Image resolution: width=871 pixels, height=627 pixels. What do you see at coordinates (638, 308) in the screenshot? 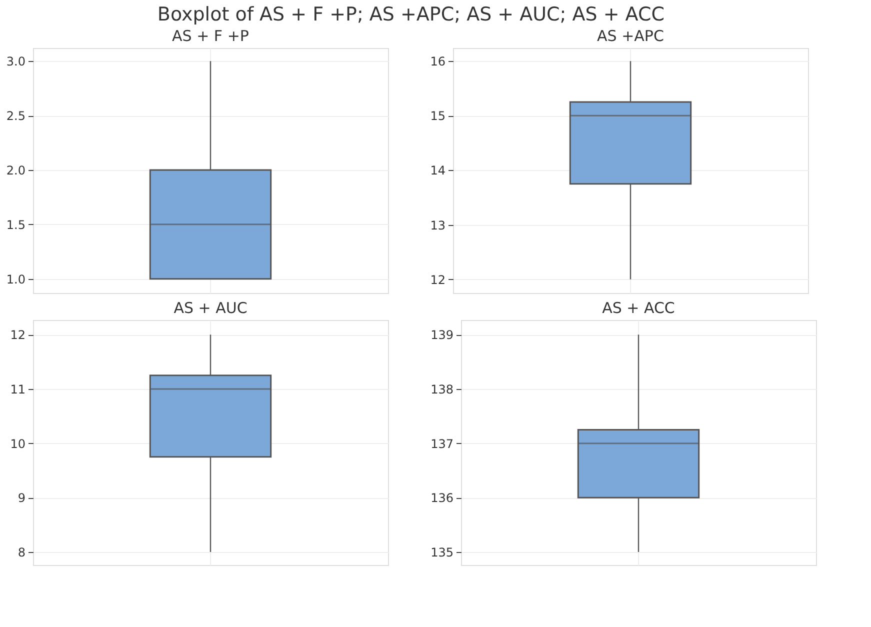
I see `chart-subtitle: AS + ACC` at bounding box center [638, 308].